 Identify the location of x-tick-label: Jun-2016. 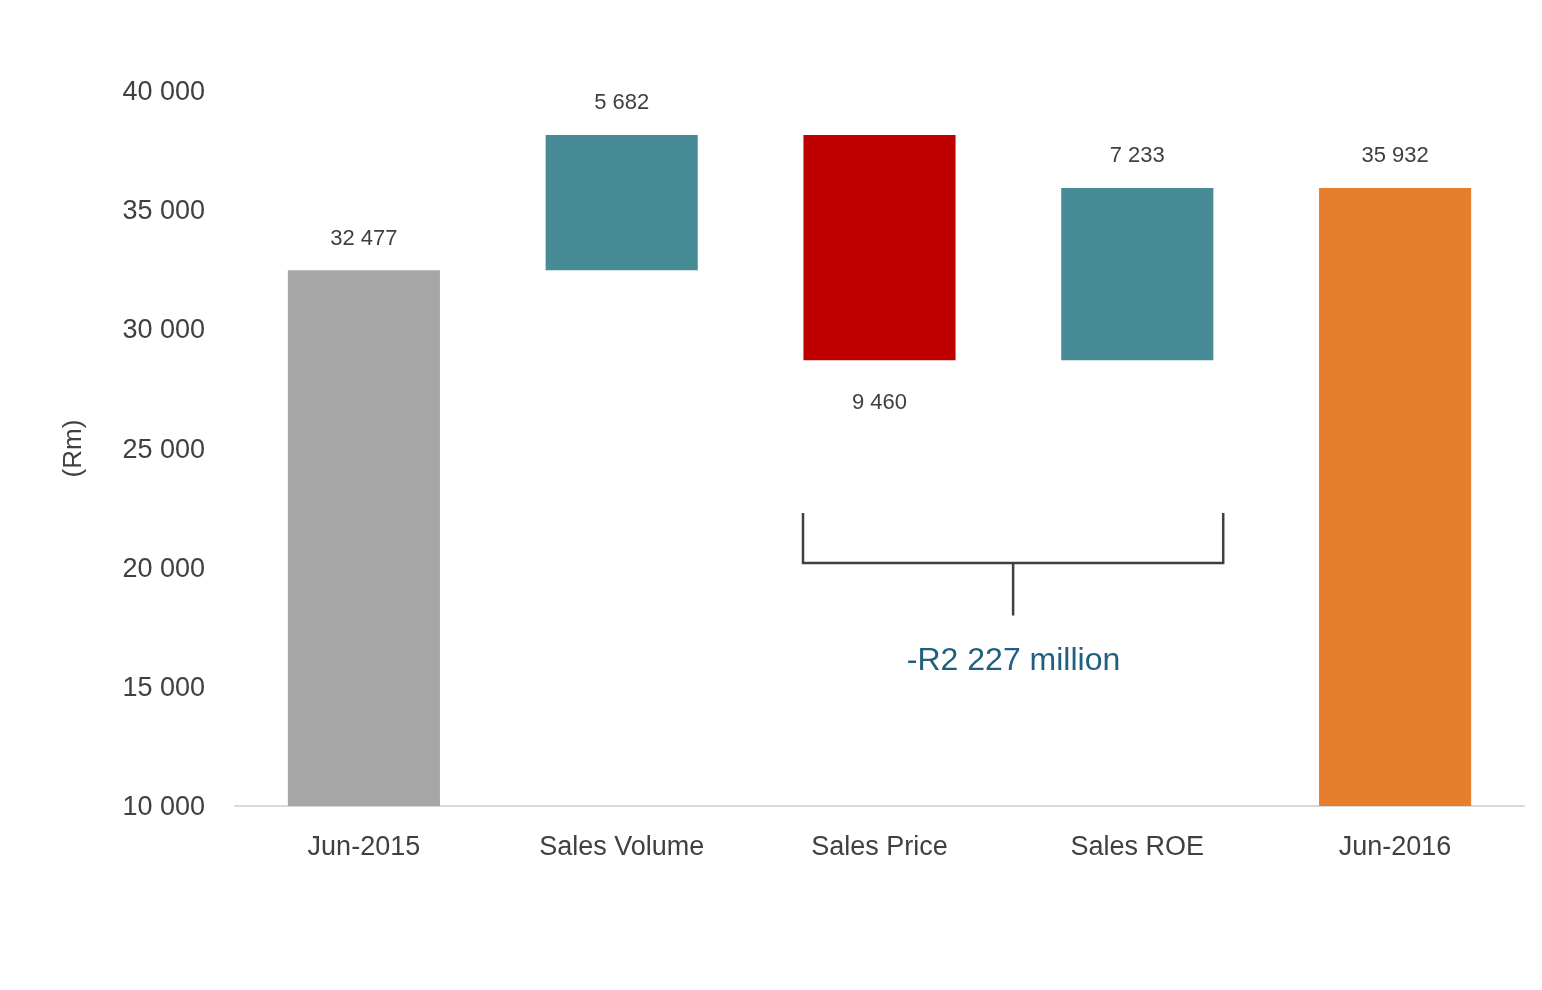
(1395, 845).